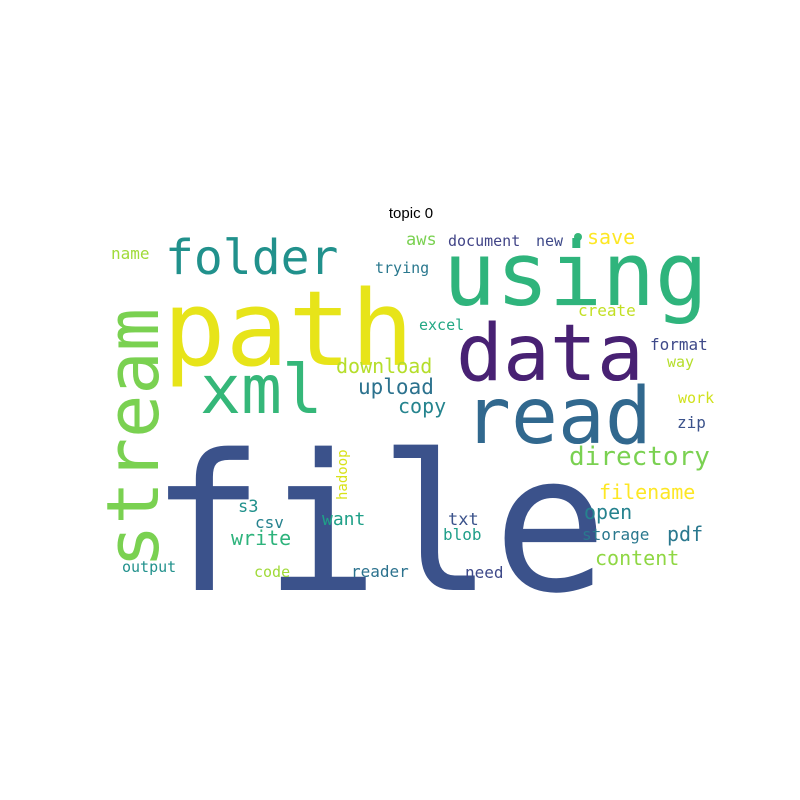  Describe the element at coordinates (421, 240) in the screenshot. I see `word-aws: aws` at that location.